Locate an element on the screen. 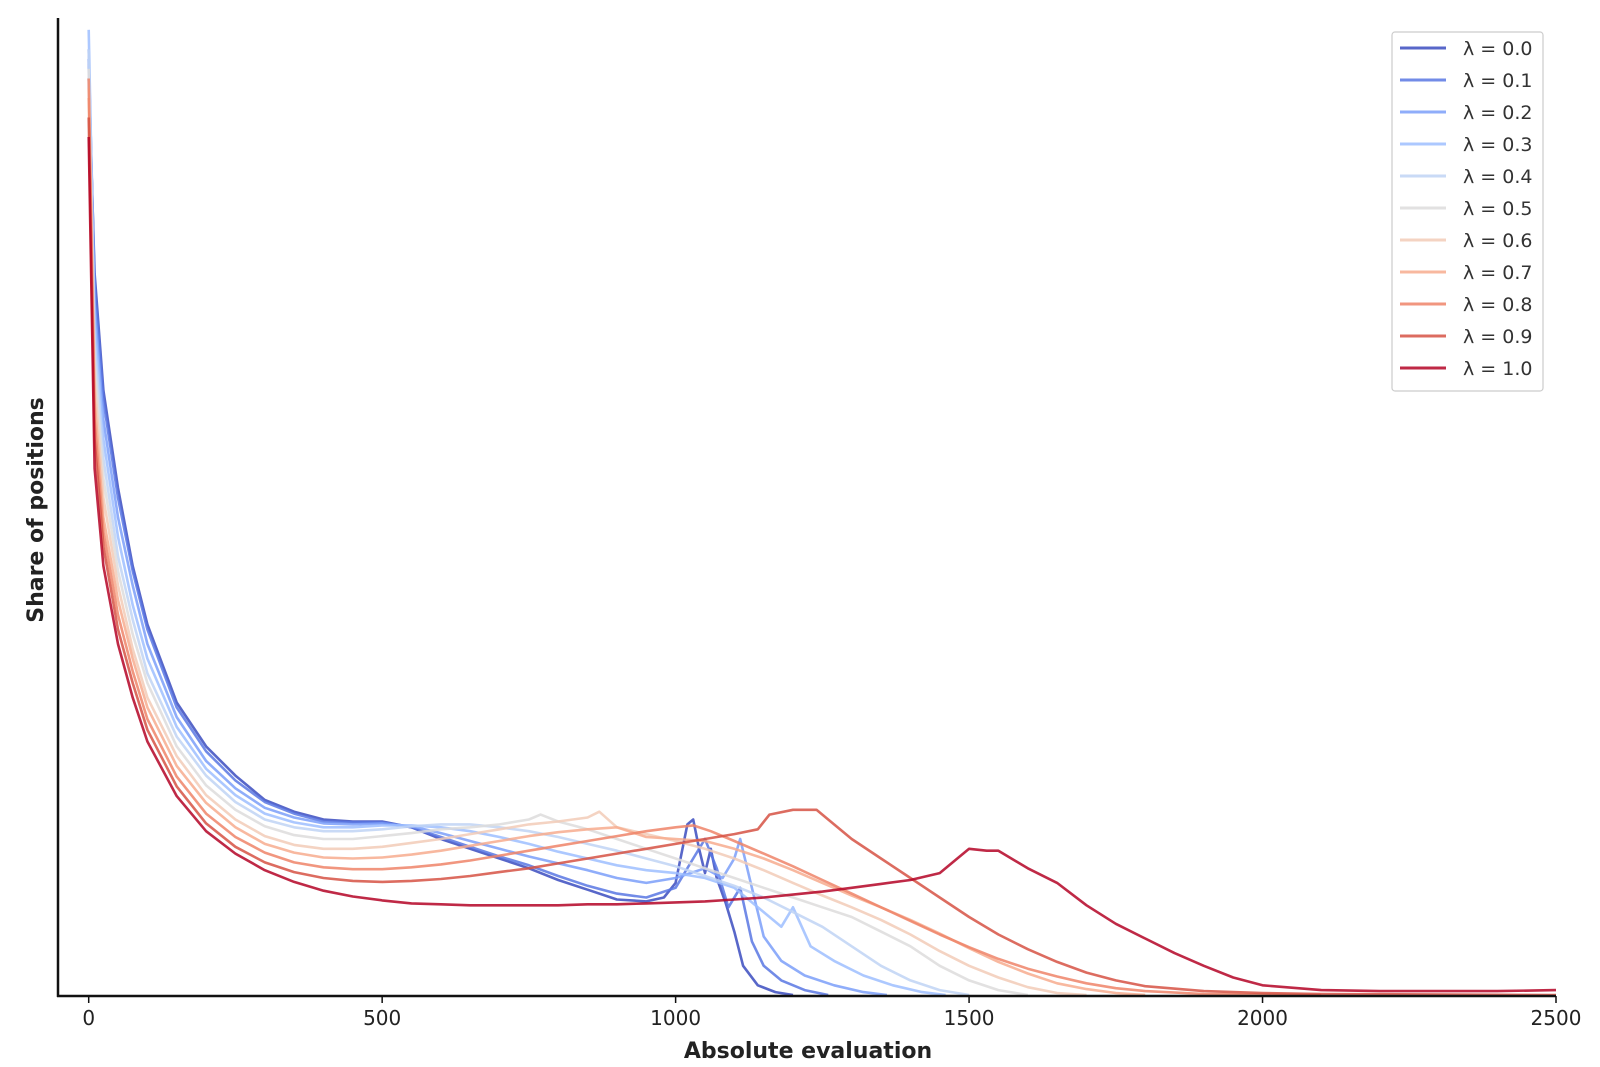  legend-label-2: λ = 0.2 is located at coordinates (1497, 113).